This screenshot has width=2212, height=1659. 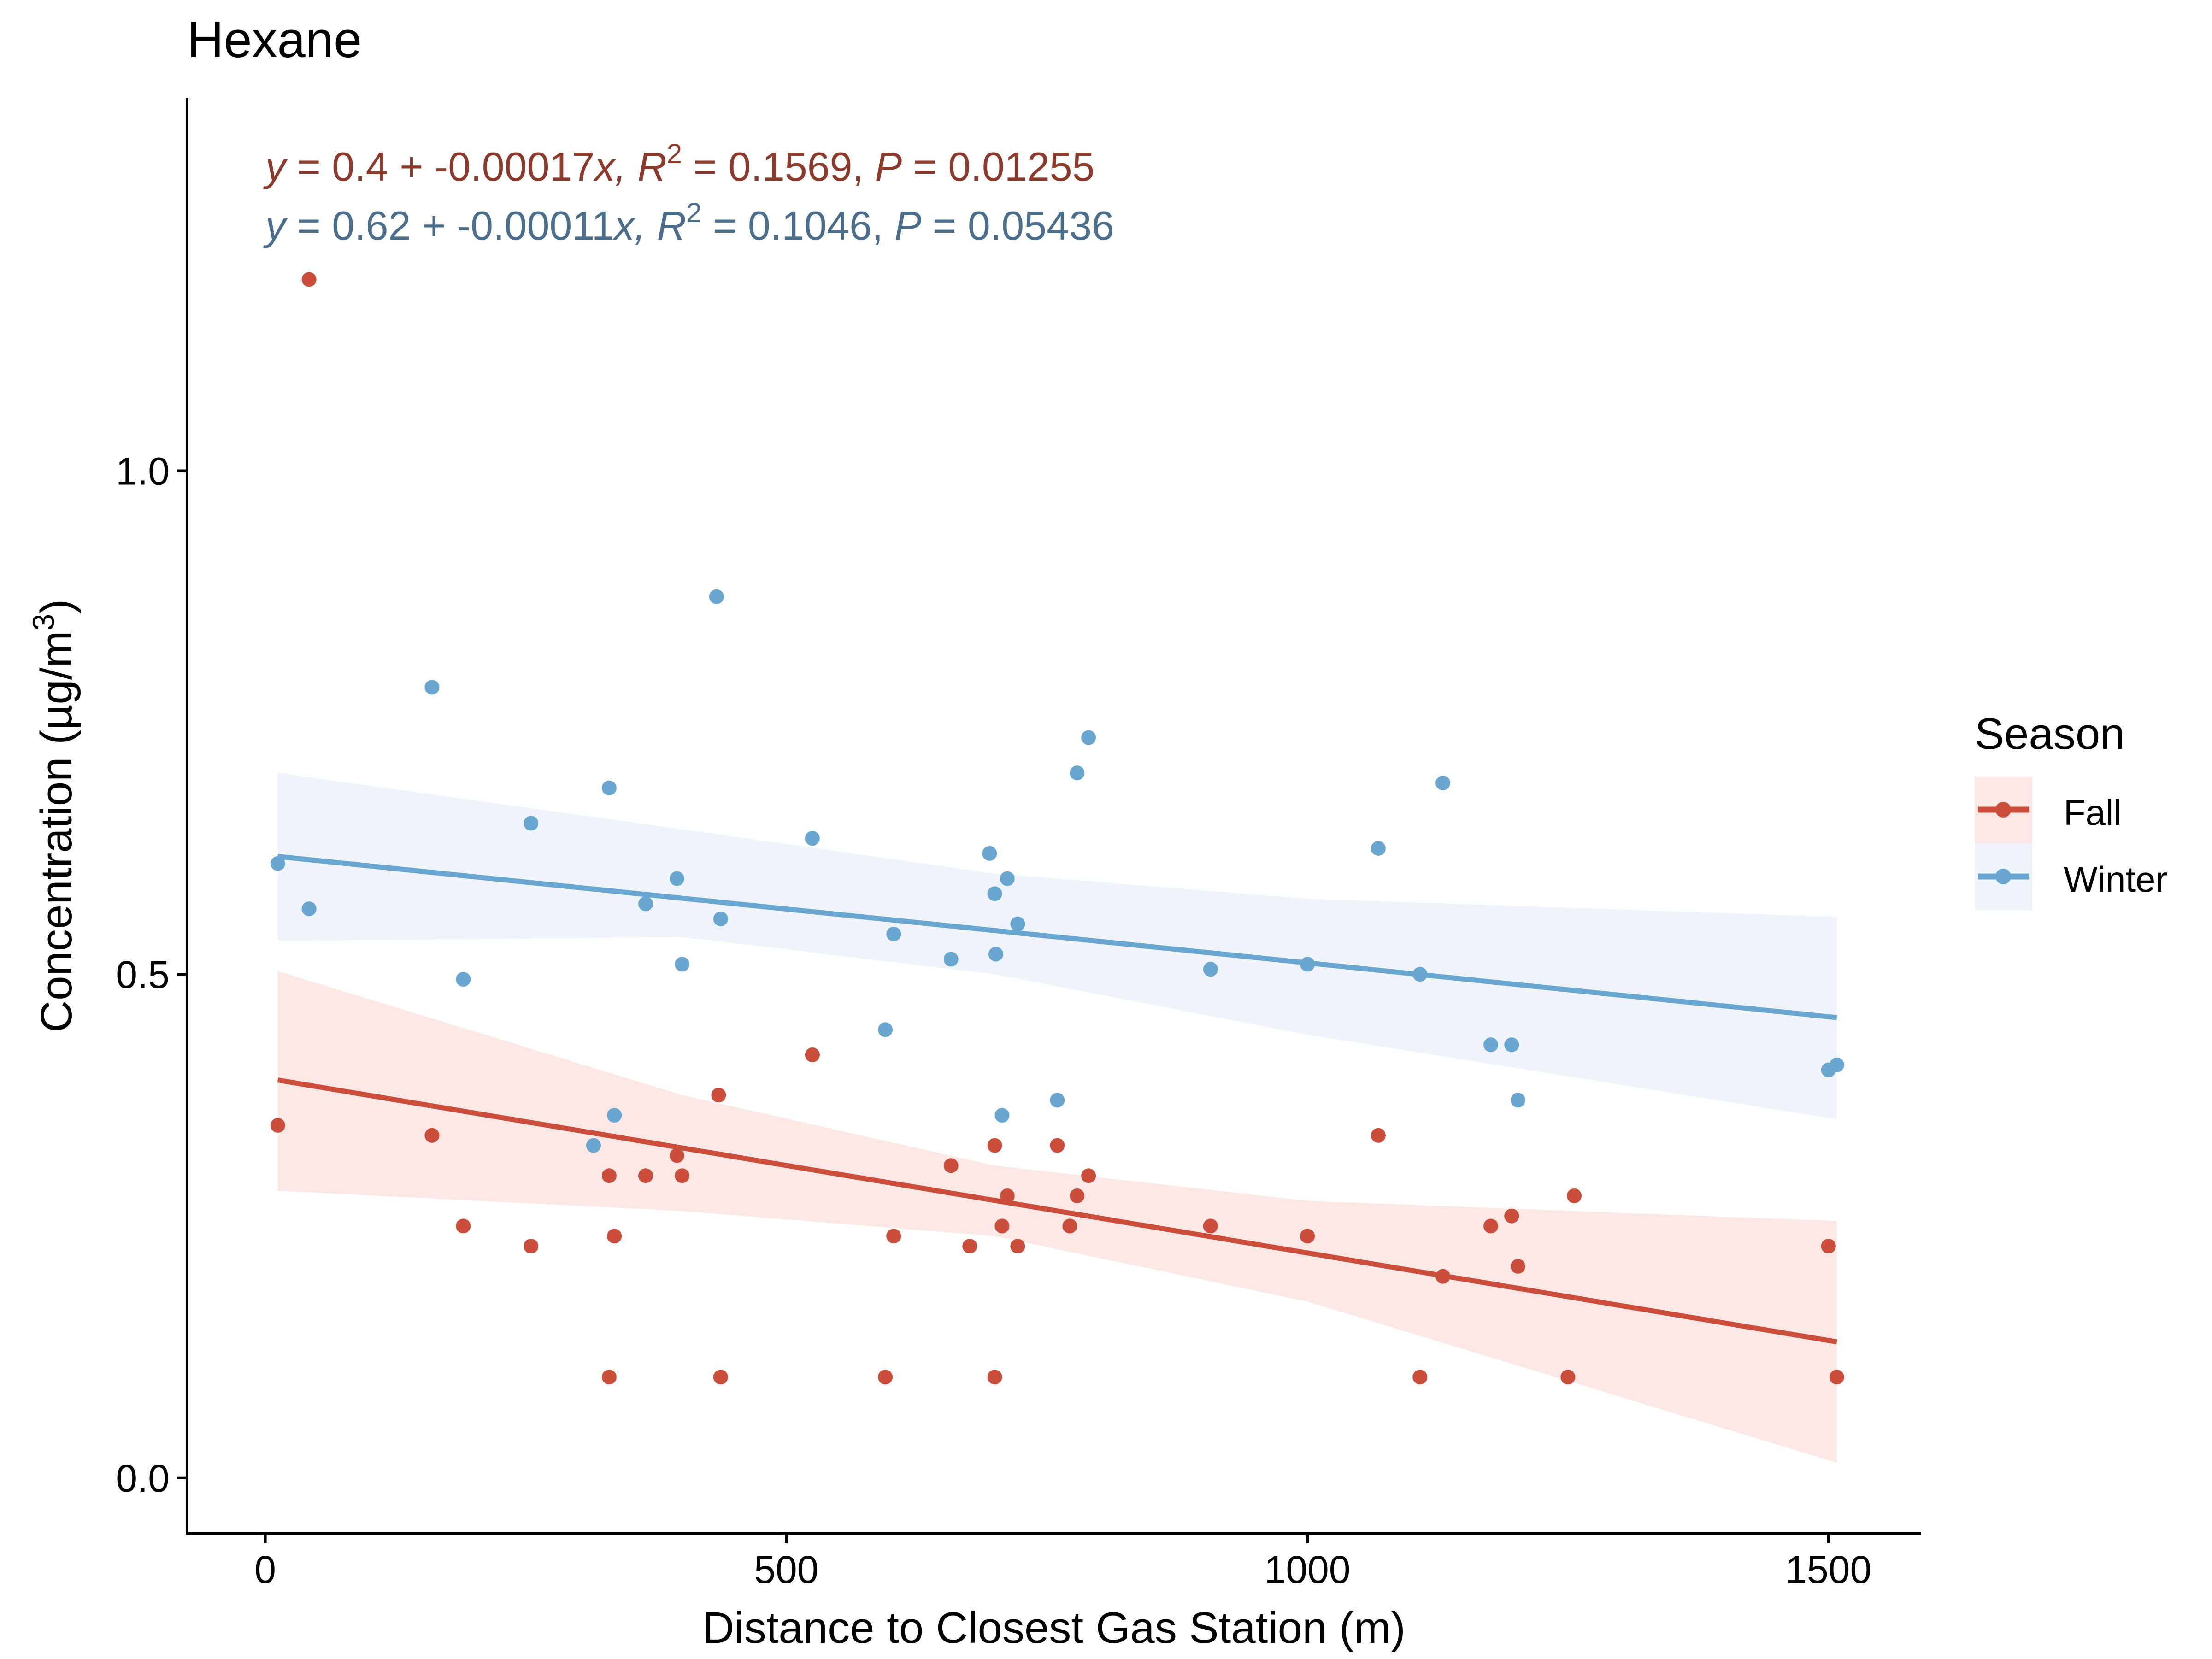 What do you see at coordinates (274, 40) in the screenshot?
I see `chart-title: Hexane` at bounding box center [274, 40].